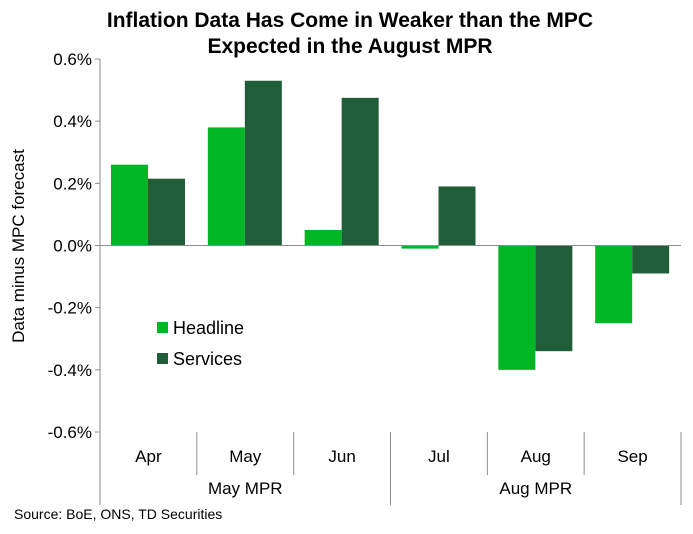 The image size is (693, 534). What do you see at coordinates (70, 308) in the screenshot?
I see `y-tick-label: -0.2%` at bounding box center [70, 308].